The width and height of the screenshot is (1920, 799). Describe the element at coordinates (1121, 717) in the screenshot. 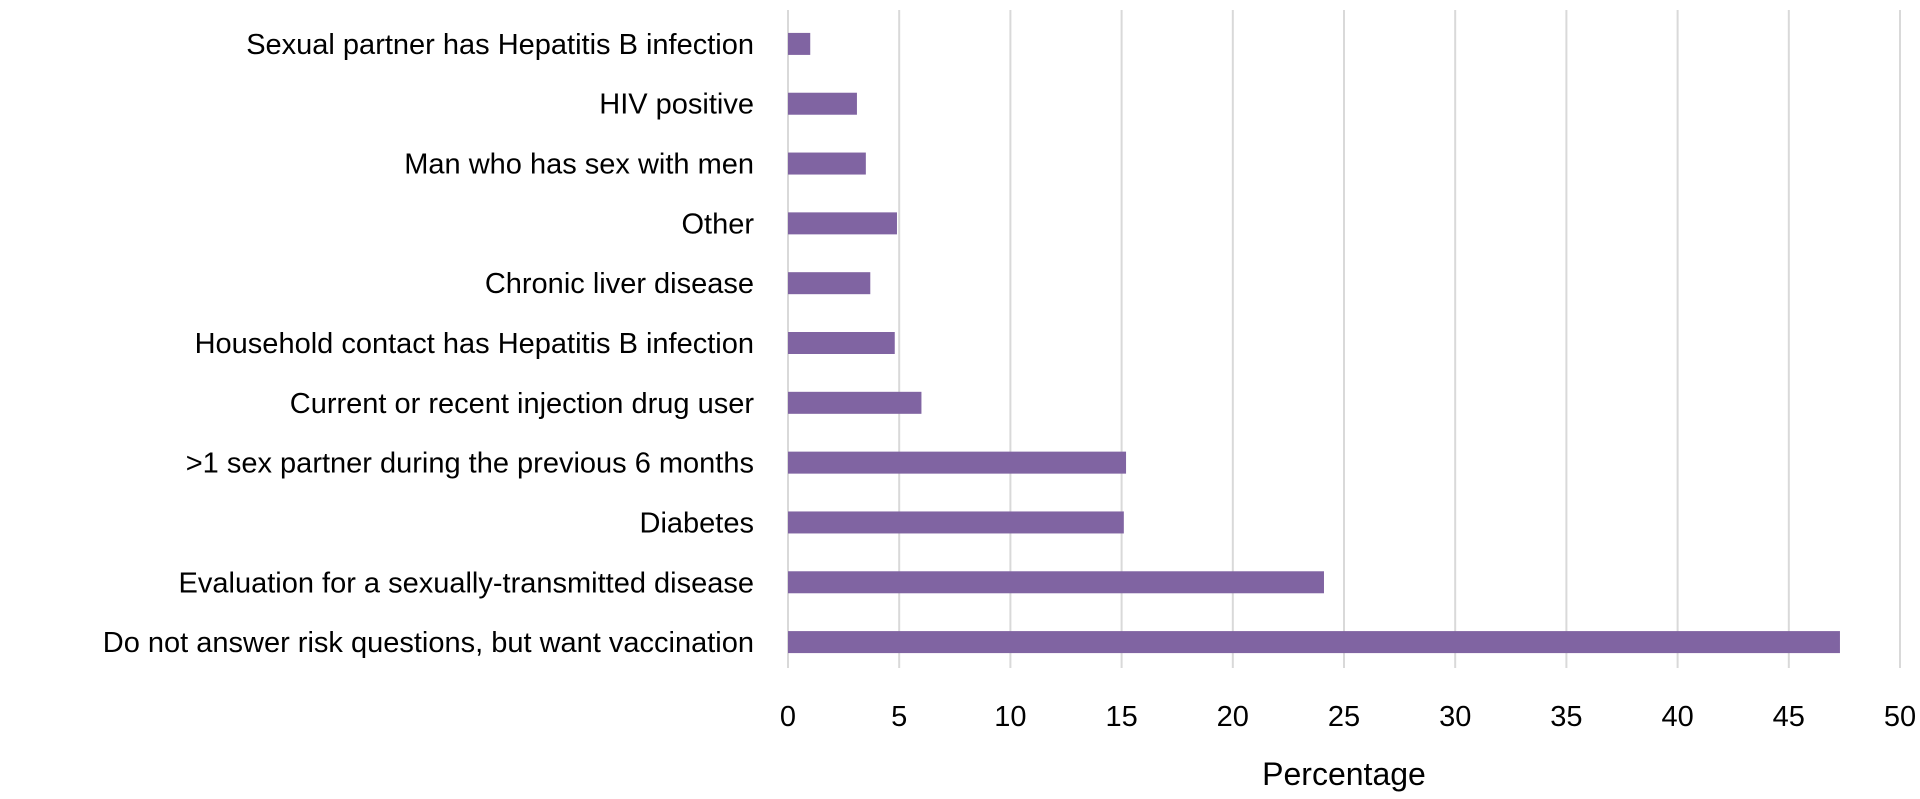

I see `x-tick-label: 15` at that location.